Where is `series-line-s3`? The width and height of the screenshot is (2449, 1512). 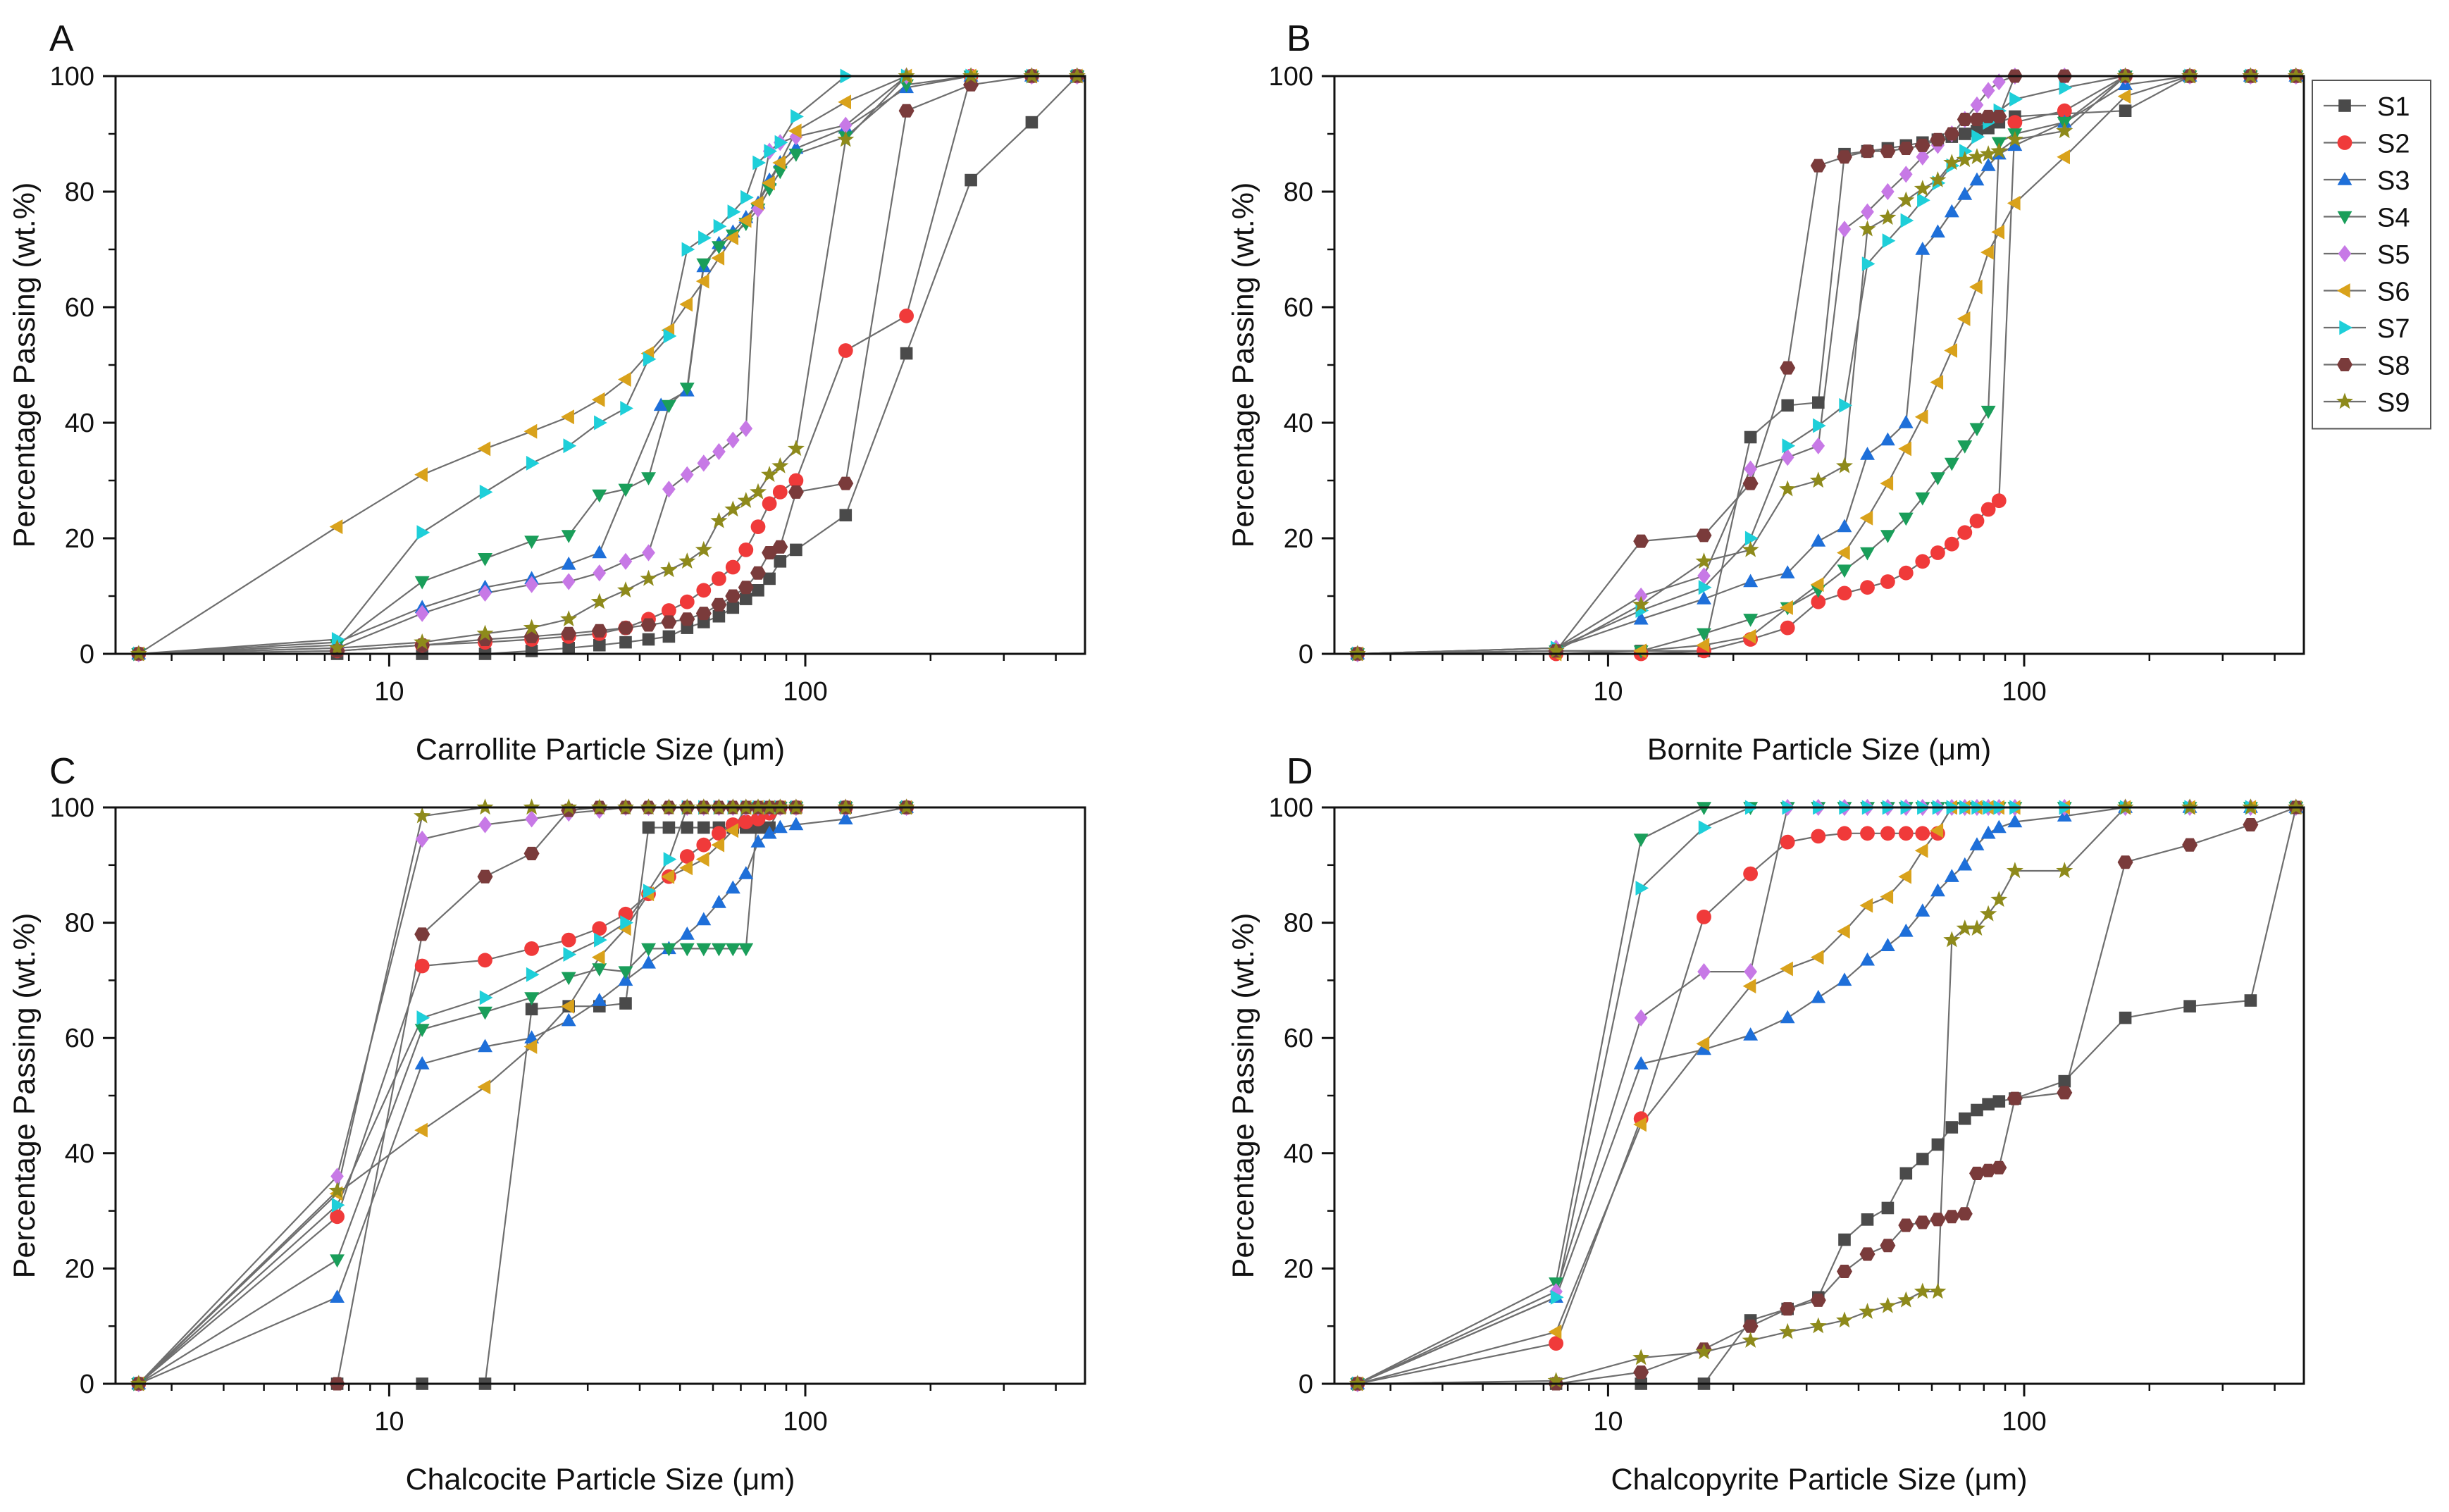 series-line-s3 is located at coordinates (1827, 365).